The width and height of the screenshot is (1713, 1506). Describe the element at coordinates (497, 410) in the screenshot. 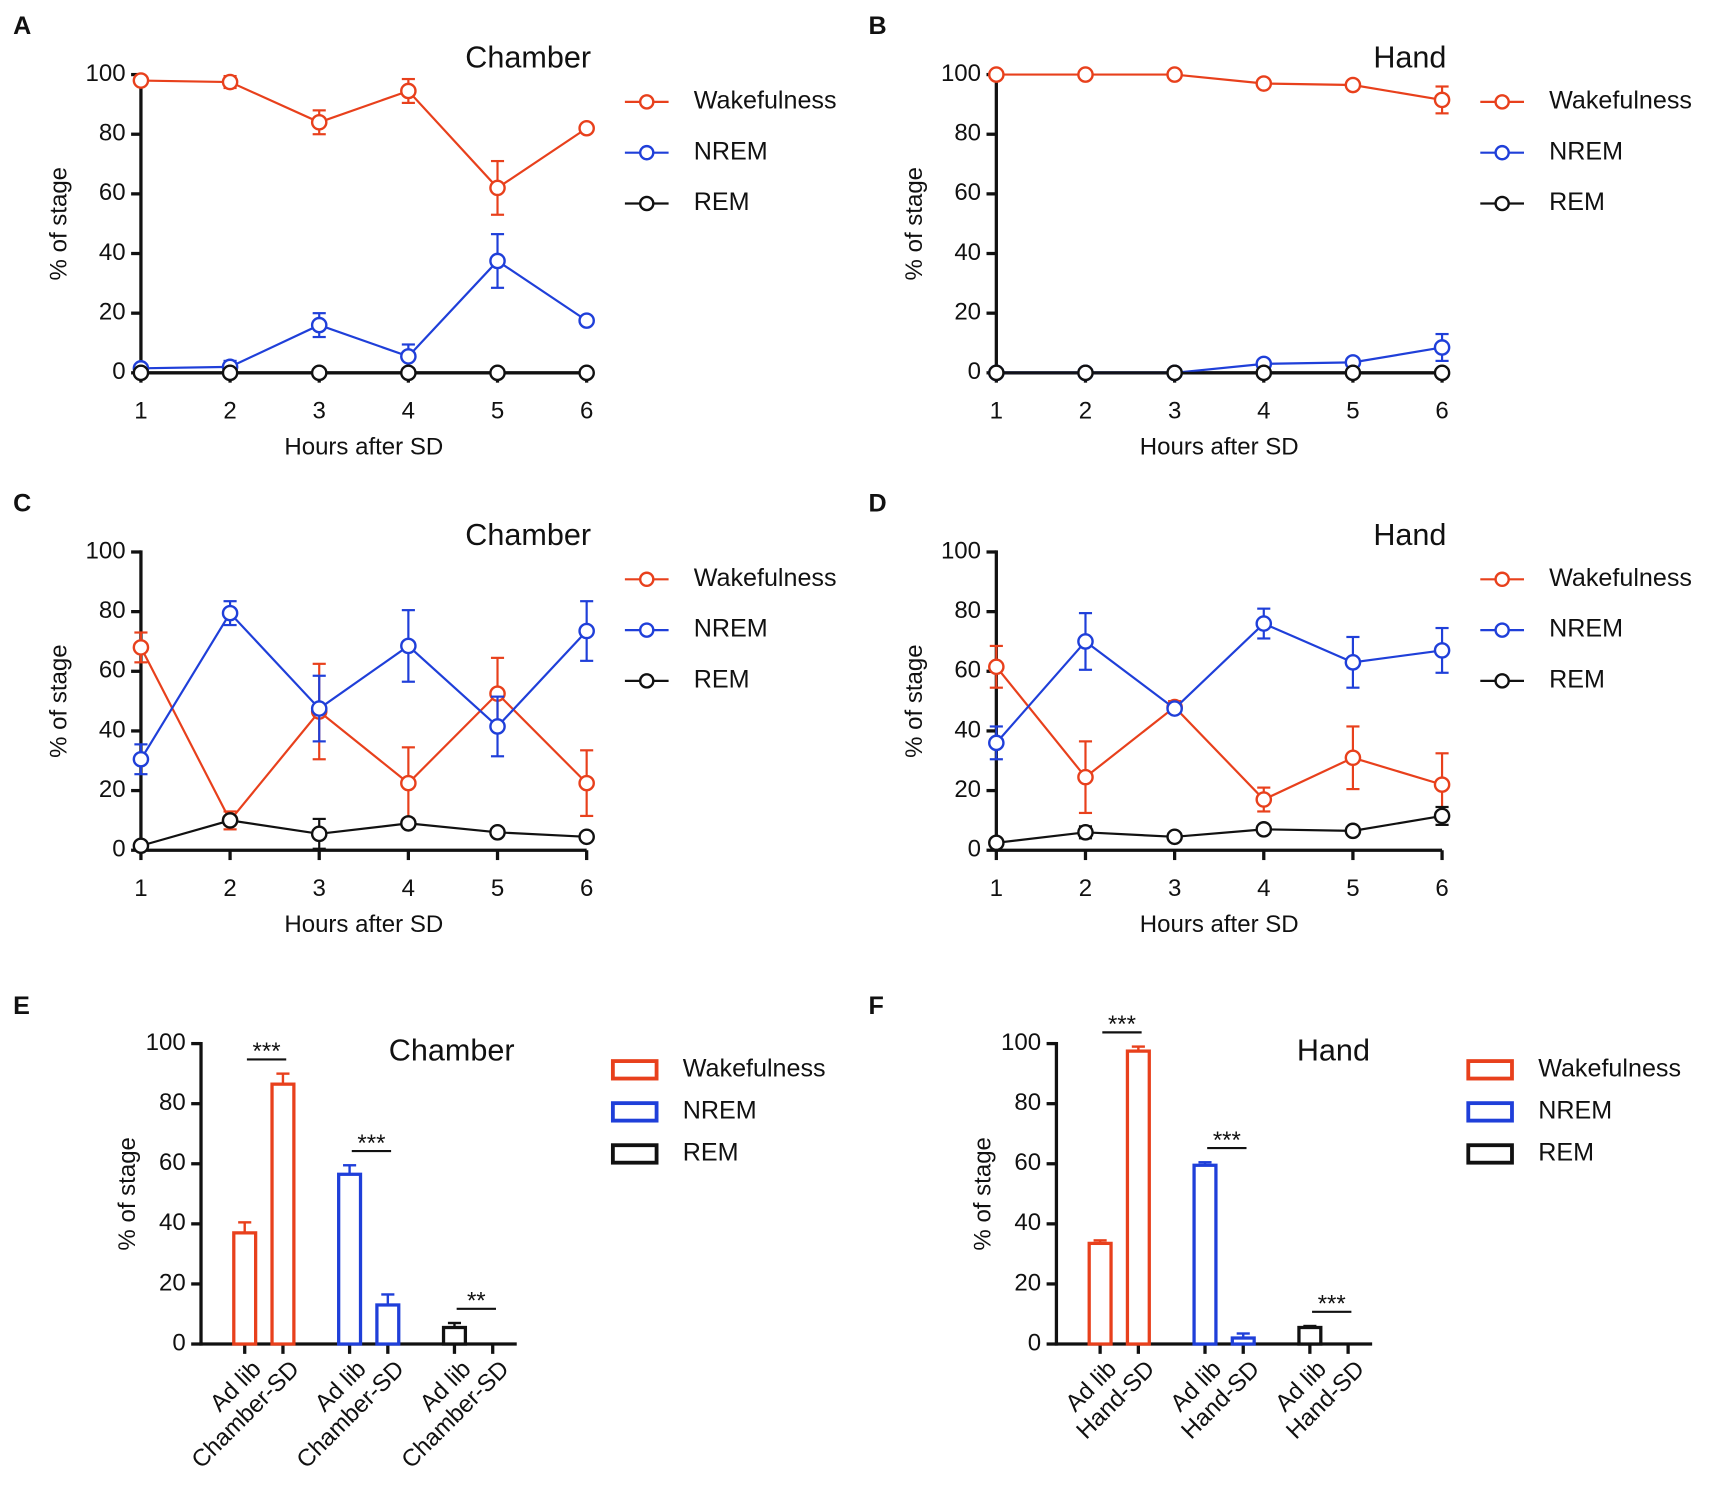

I see `x-tick-label: 5` at that location.